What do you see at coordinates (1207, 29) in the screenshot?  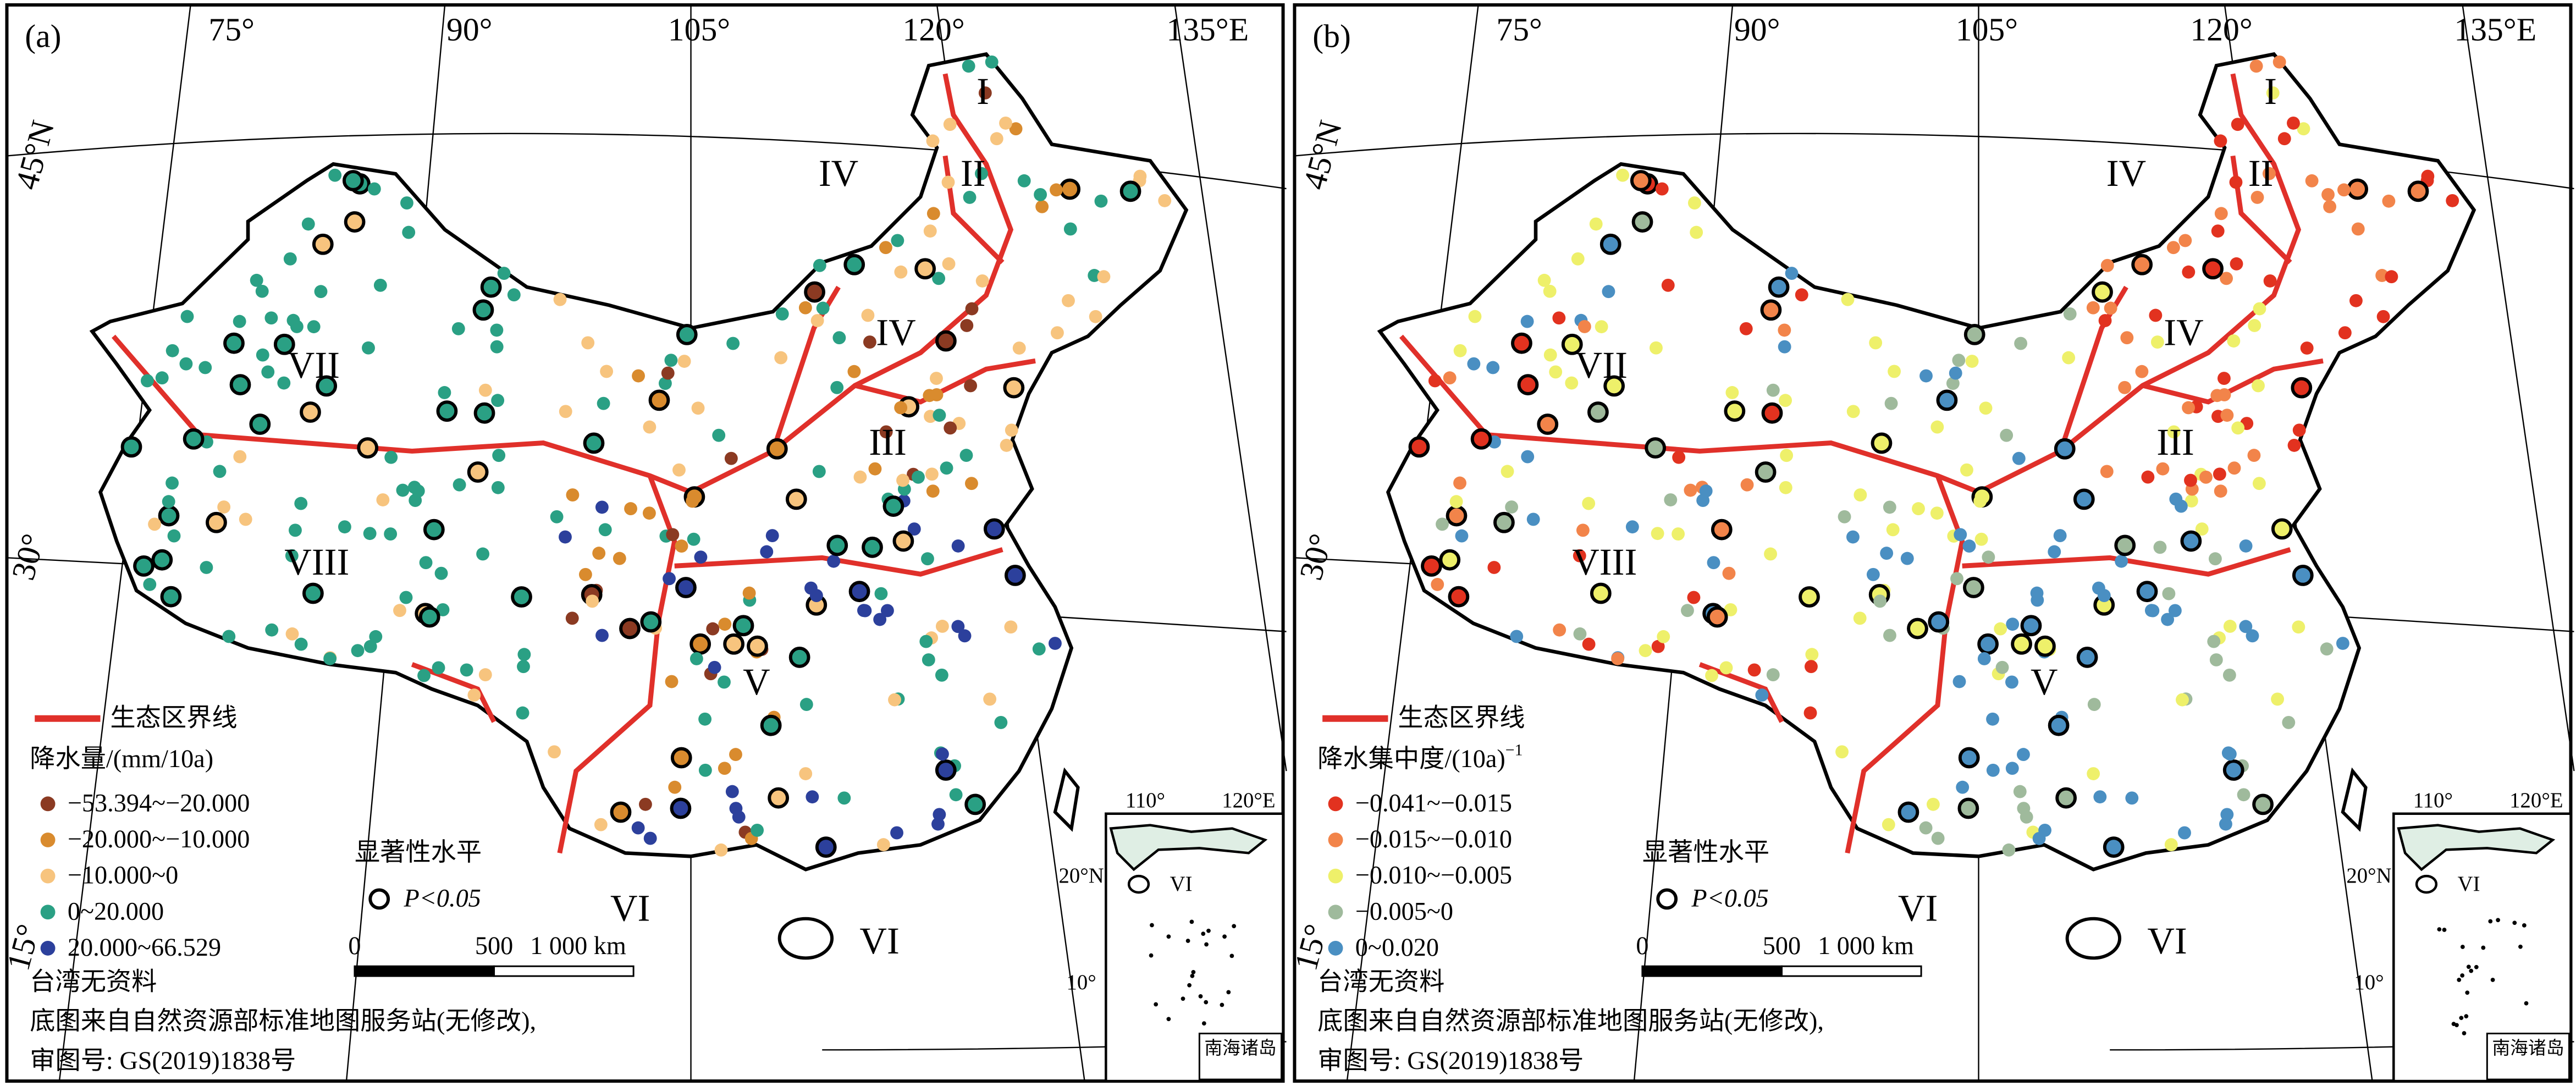 I see `longitude-label: 135°E` at bounding box center [1207, 29].